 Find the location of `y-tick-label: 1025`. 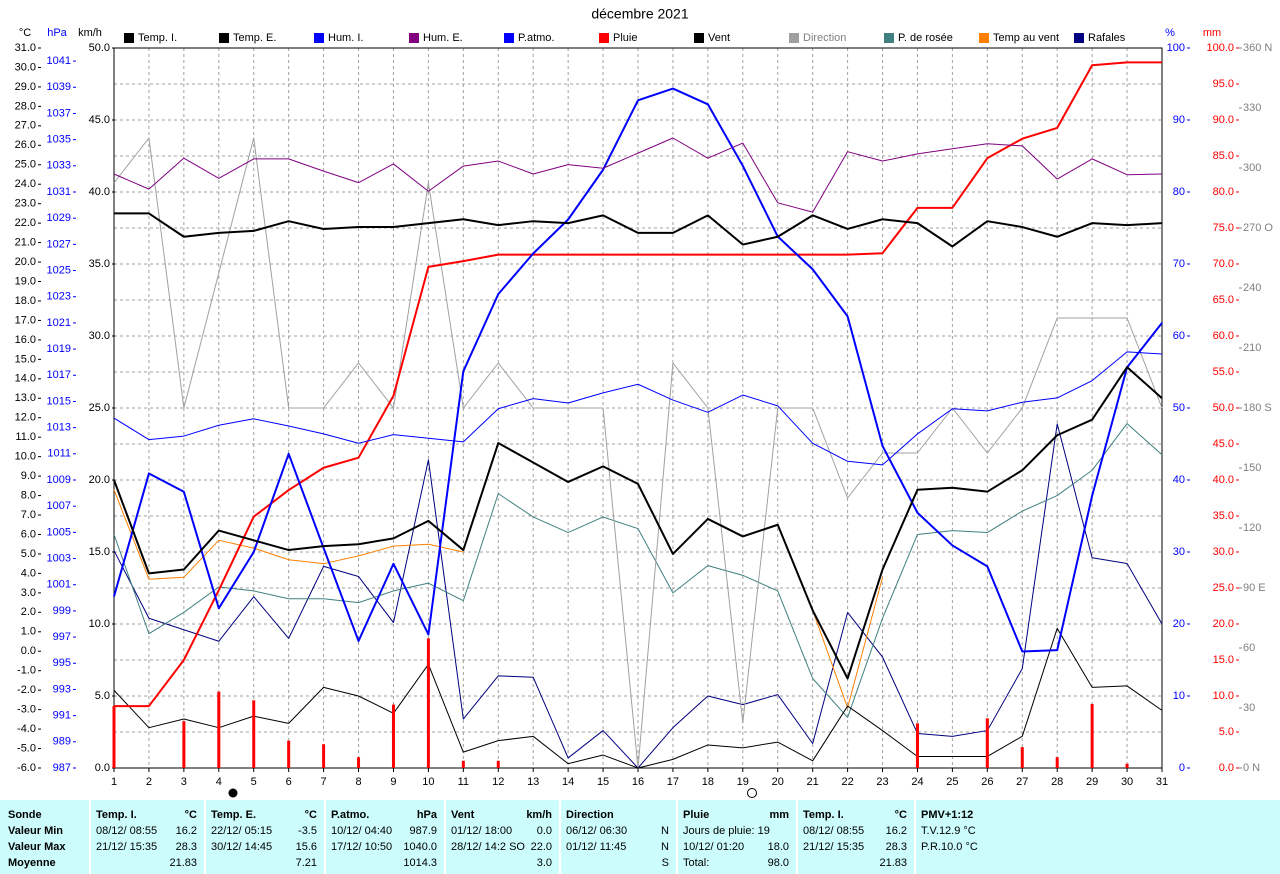

y-tick-label: 1025 is located at coordinates (59, 270).